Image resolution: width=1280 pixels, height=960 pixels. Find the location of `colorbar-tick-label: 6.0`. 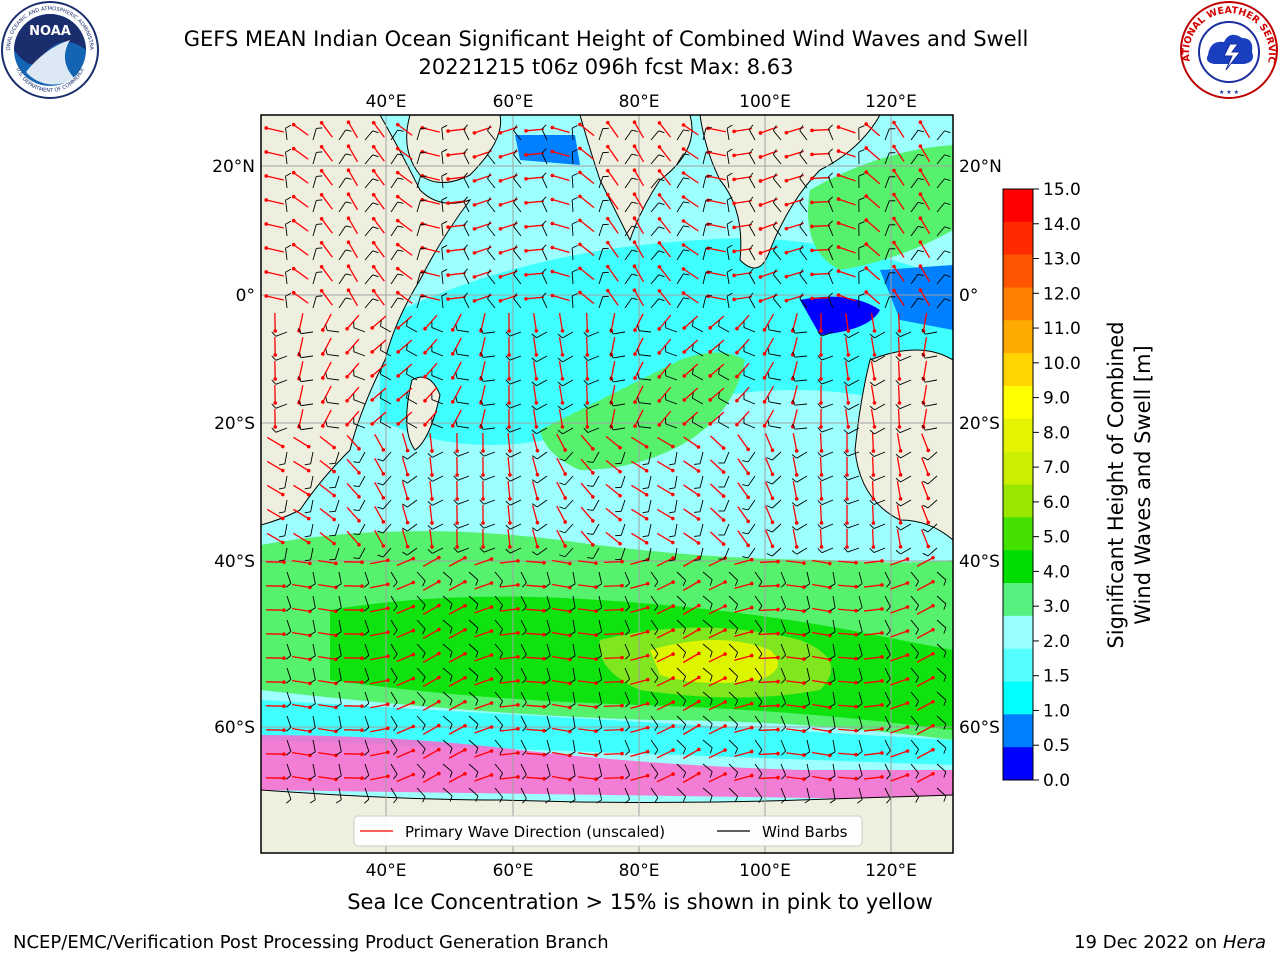

colorbar-tick-label: 6.0 is located at coordinates (1056, 503).